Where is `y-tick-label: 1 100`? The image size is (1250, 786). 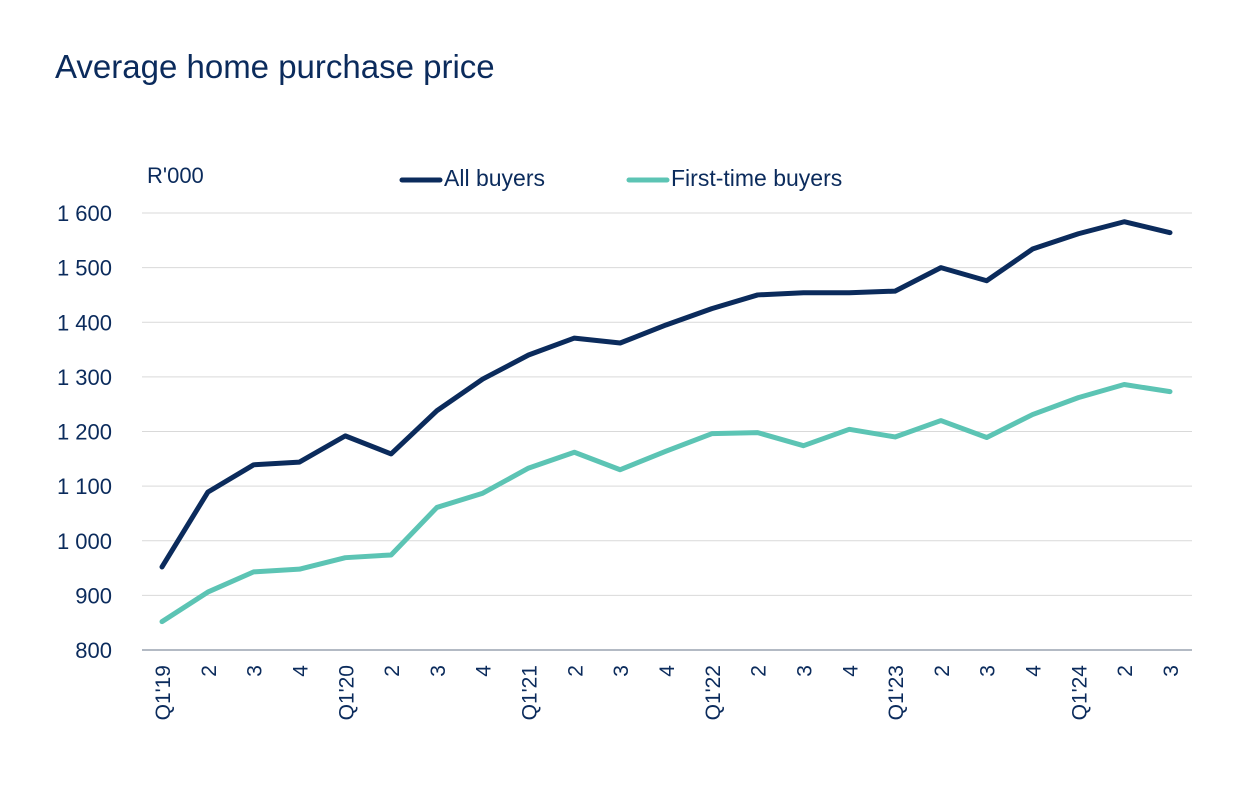
y-tick-label: 1 100 is located at coordinates (84, 486).